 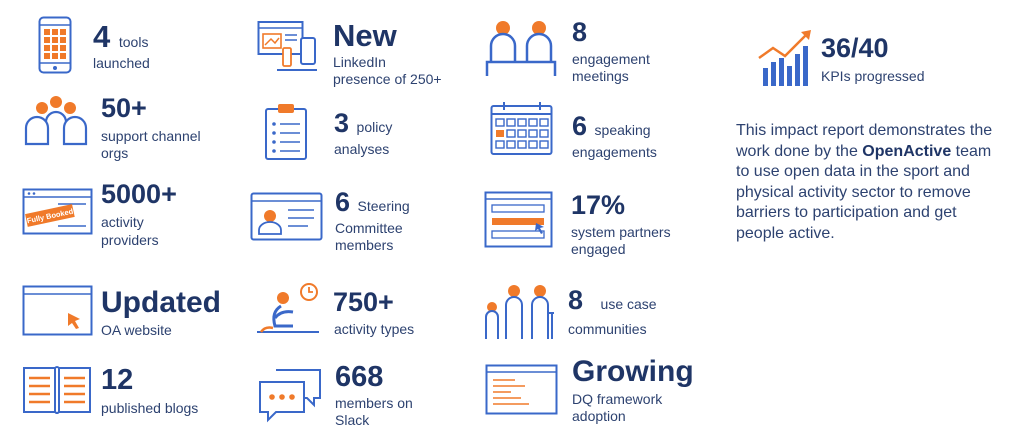 I want to click on stat-label: use case, so click(x=628, y=304).